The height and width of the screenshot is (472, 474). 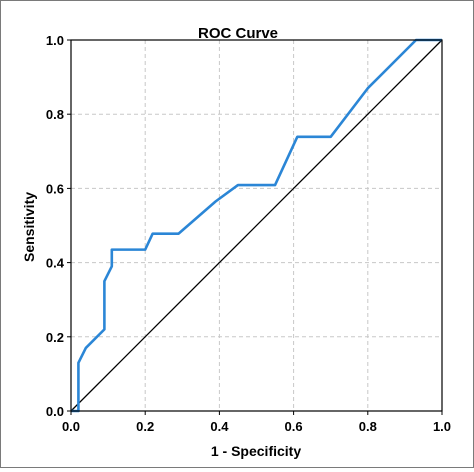 I want to click on y-tick-label-1: 0.2, so click(x=55, y=337).